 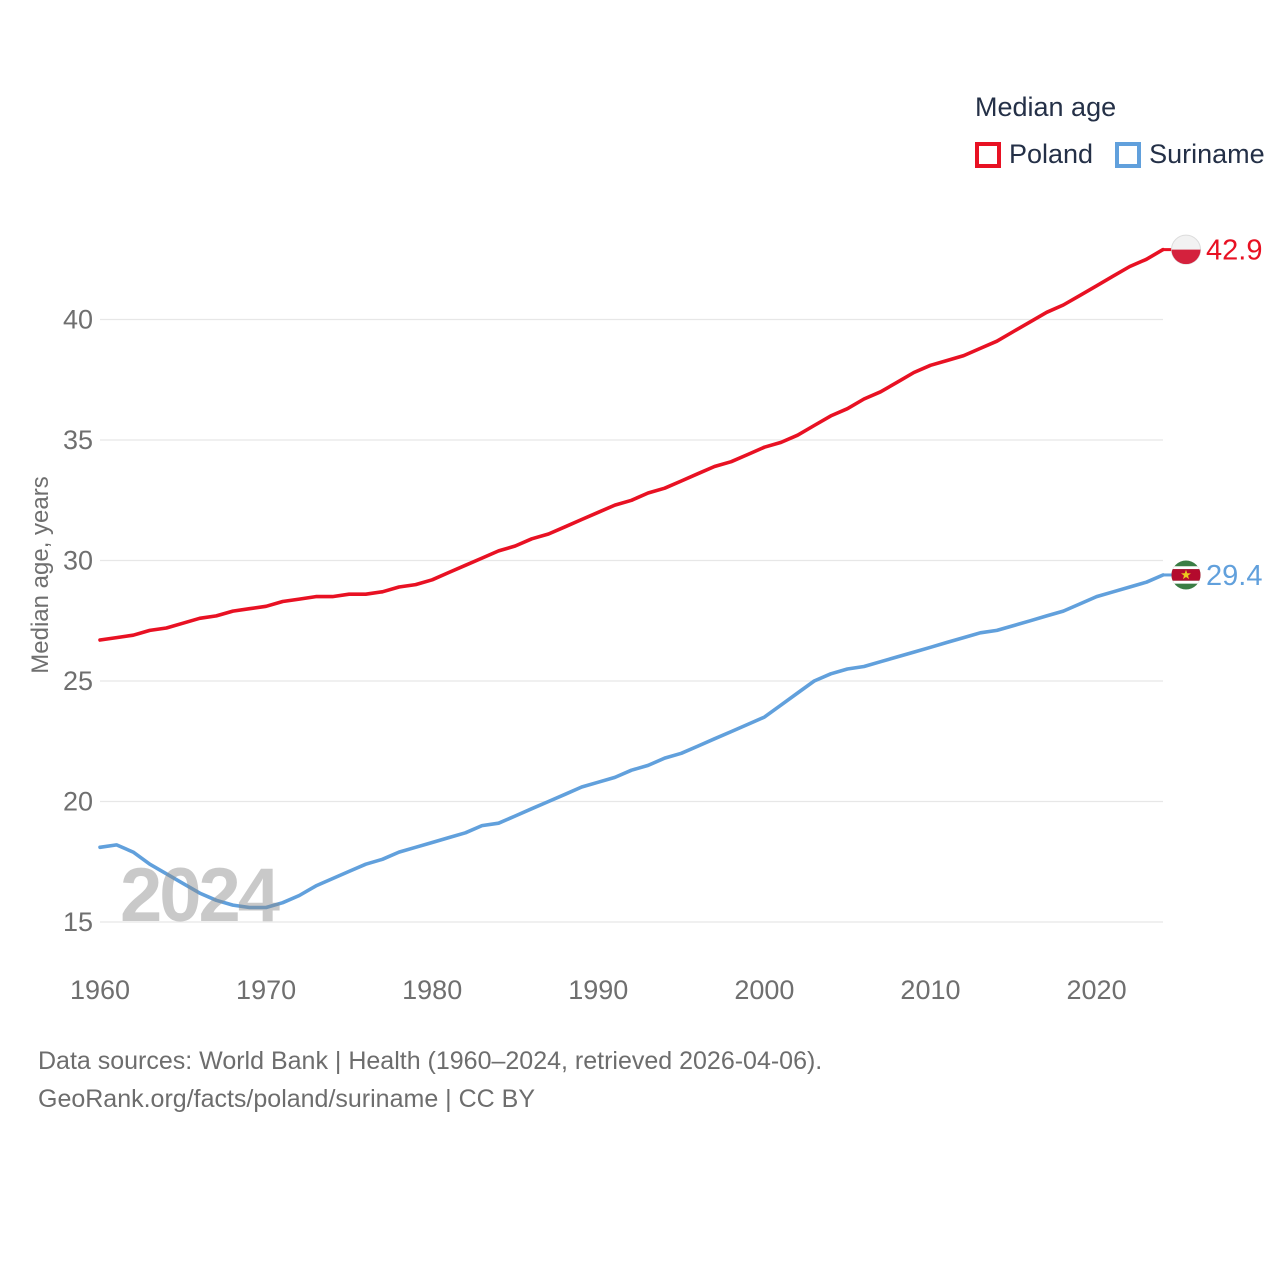 What do you see at coordinates (764, 990) in the screenshot?
I see `x-tick-label: 2000` at bounding box center [764, 990].